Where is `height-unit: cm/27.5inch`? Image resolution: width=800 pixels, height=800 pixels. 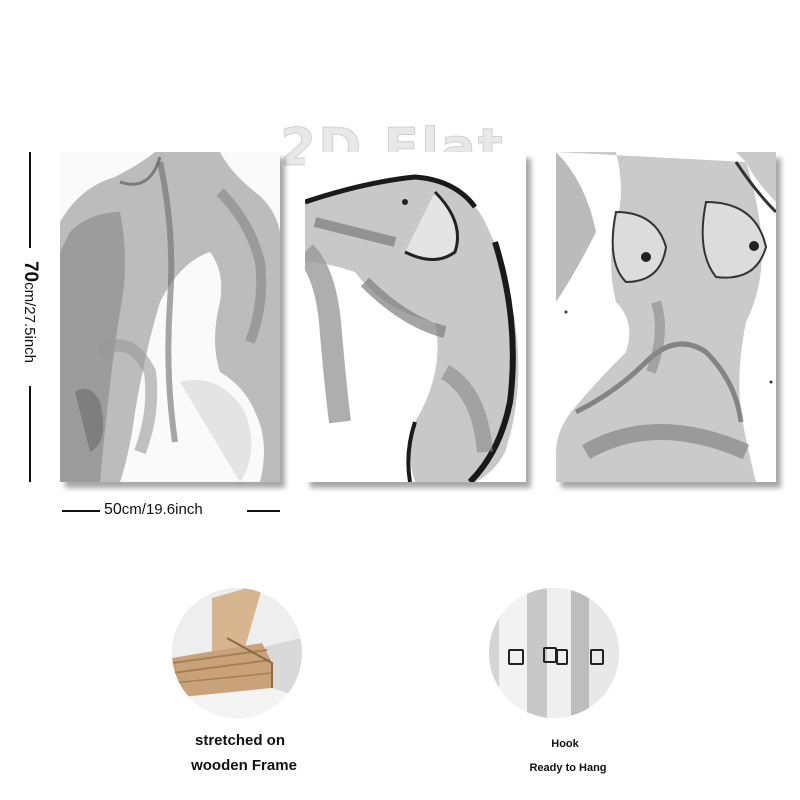 height-unit: cm/27.5inch is located at coordinates (29, 323).